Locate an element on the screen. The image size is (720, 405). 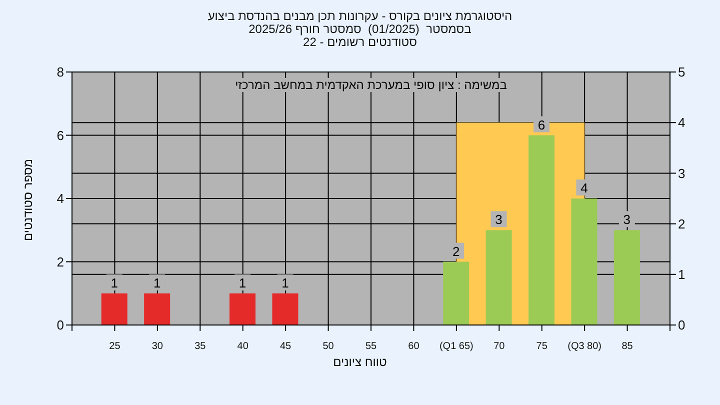
chart-subtitle: בסמסטר (01/2025) סמסטר חורף 2025/26 סטודנטים רשומים - 22 is located at coordinates (360, 35).